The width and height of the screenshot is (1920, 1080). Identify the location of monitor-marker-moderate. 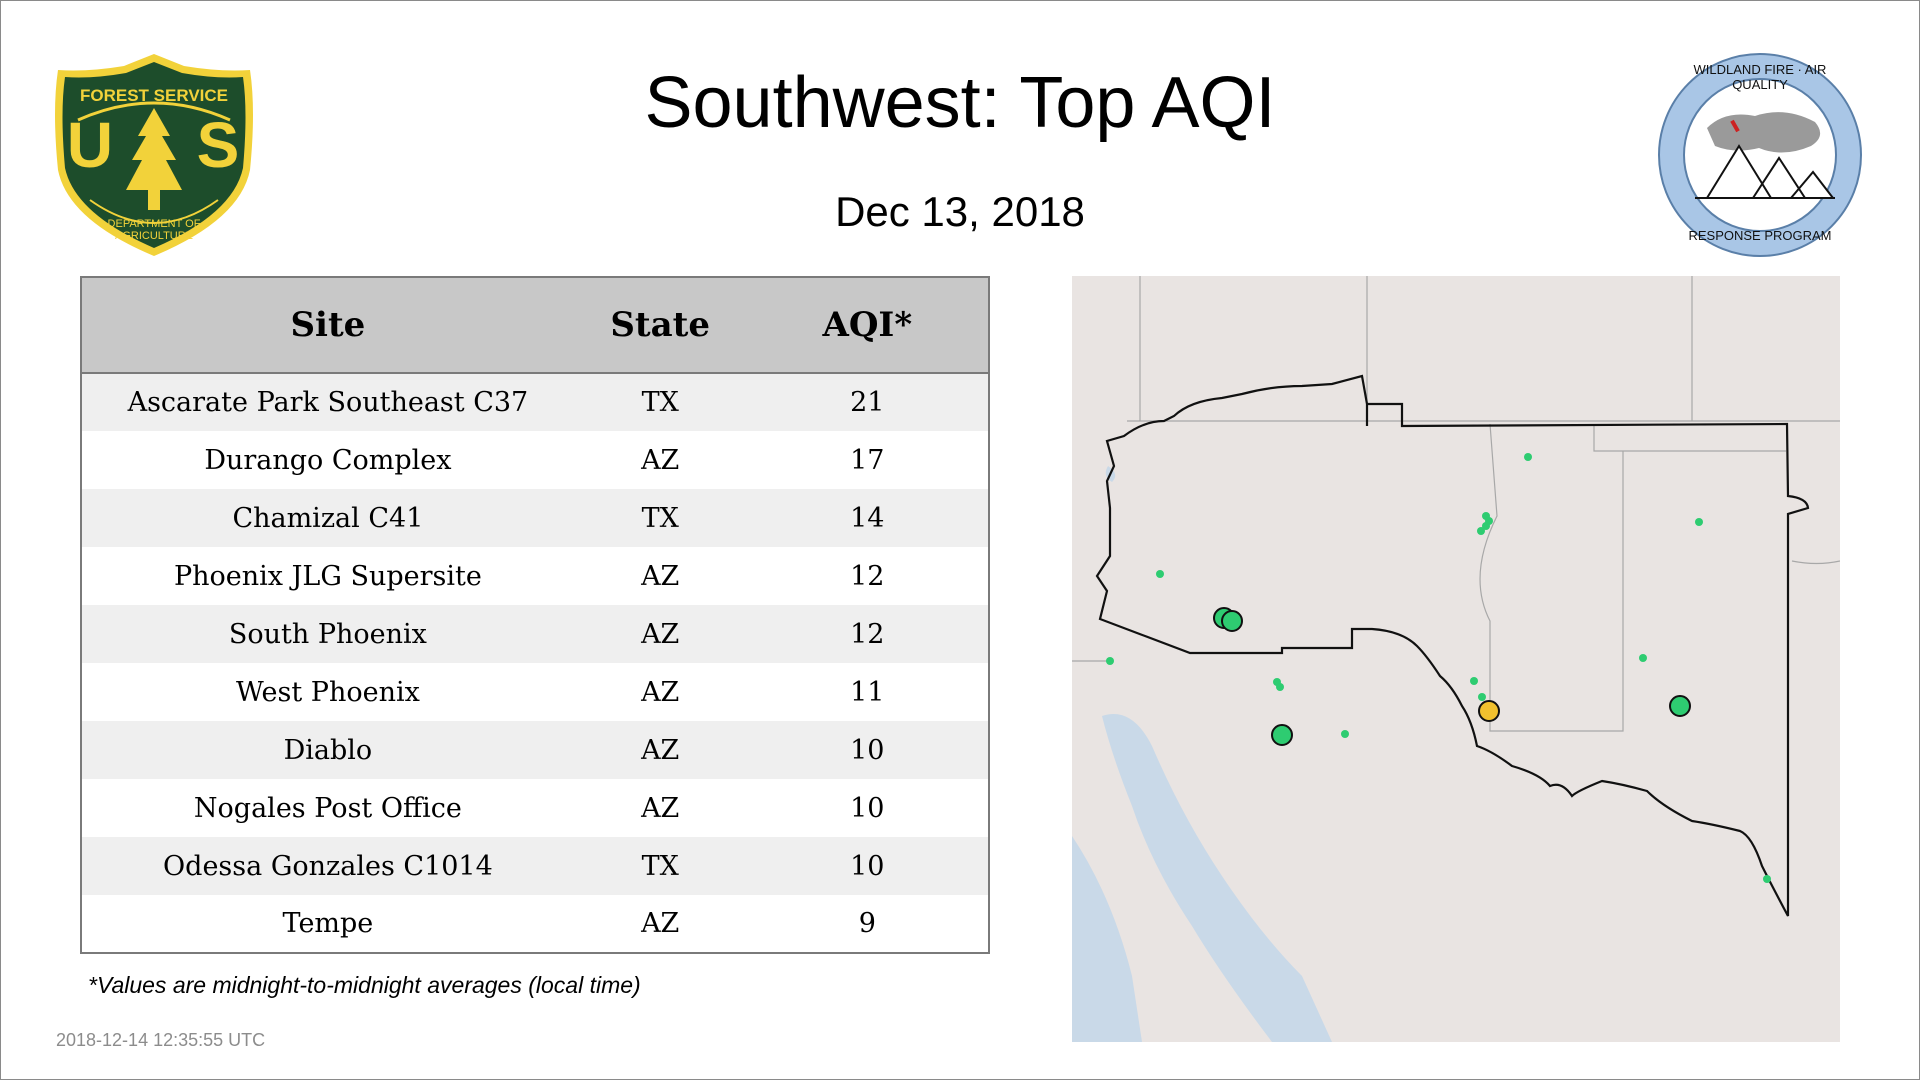
(1489, 711).